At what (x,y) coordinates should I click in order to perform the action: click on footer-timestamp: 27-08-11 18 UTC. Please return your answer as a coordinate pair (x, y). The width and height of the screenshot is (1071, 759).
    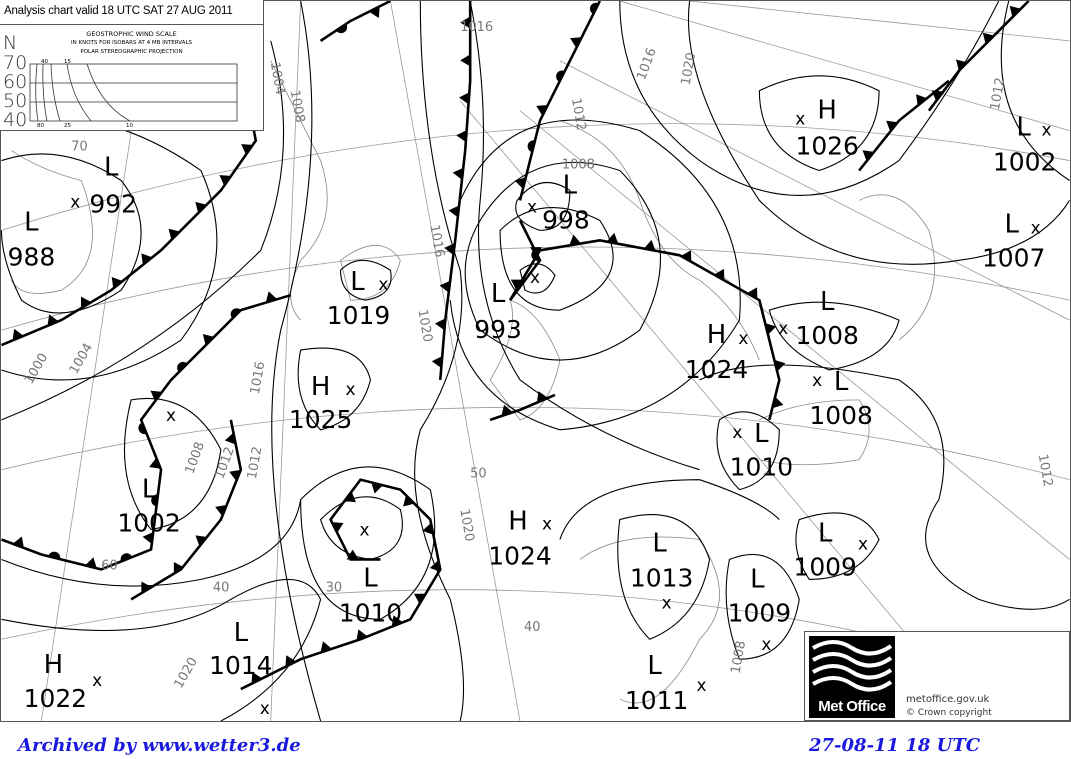
    Looking at the image, I should click on (895, 745).